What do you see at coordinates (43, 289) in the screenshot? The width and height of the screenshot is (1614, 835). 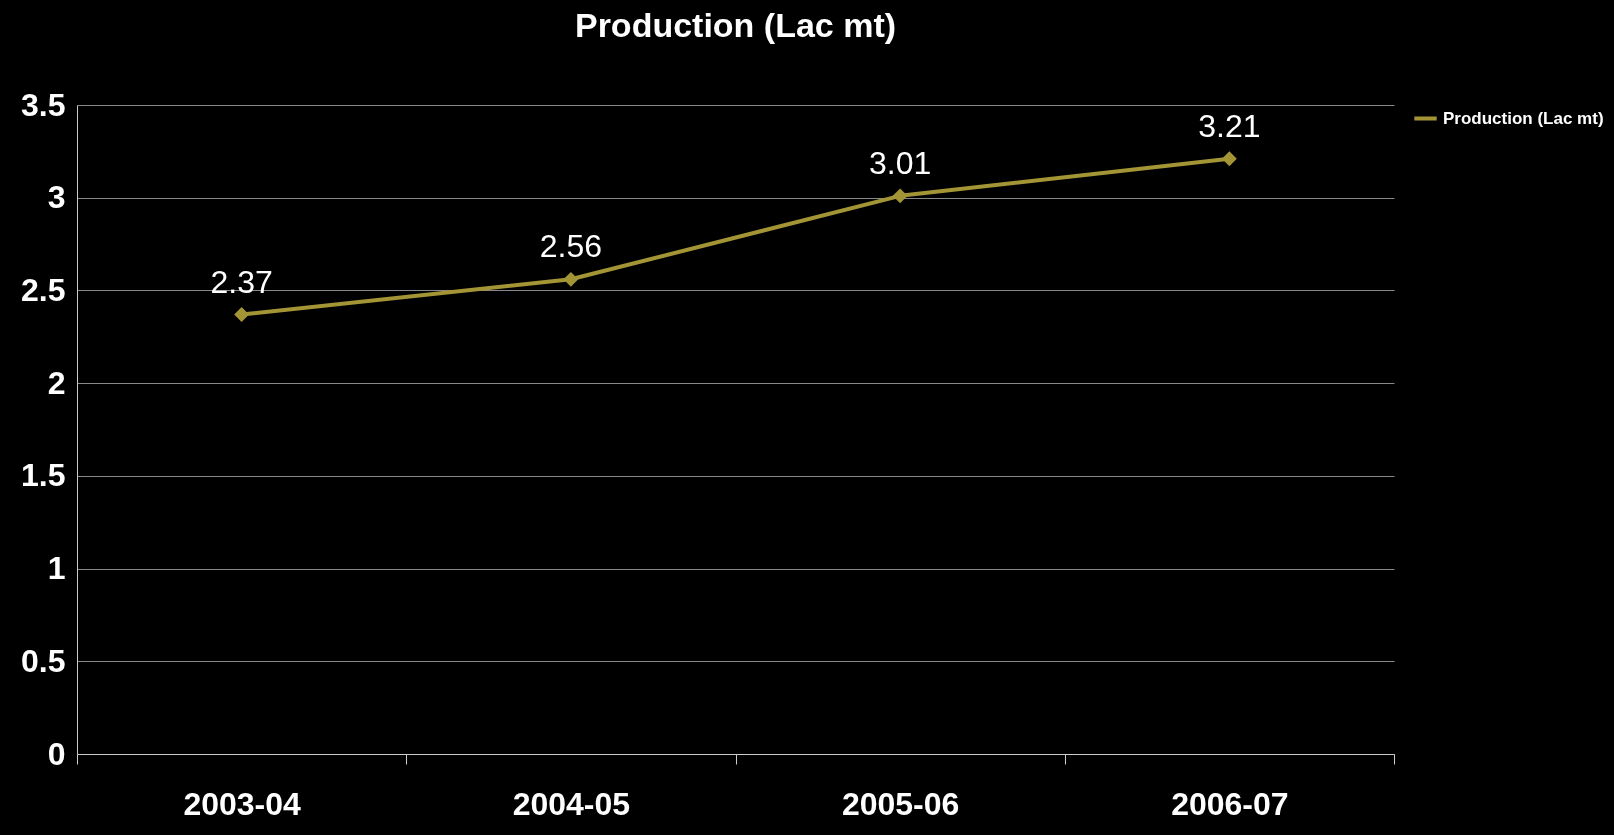 I see `y-tick-label: 2.5` at bounding box center [43, 289].